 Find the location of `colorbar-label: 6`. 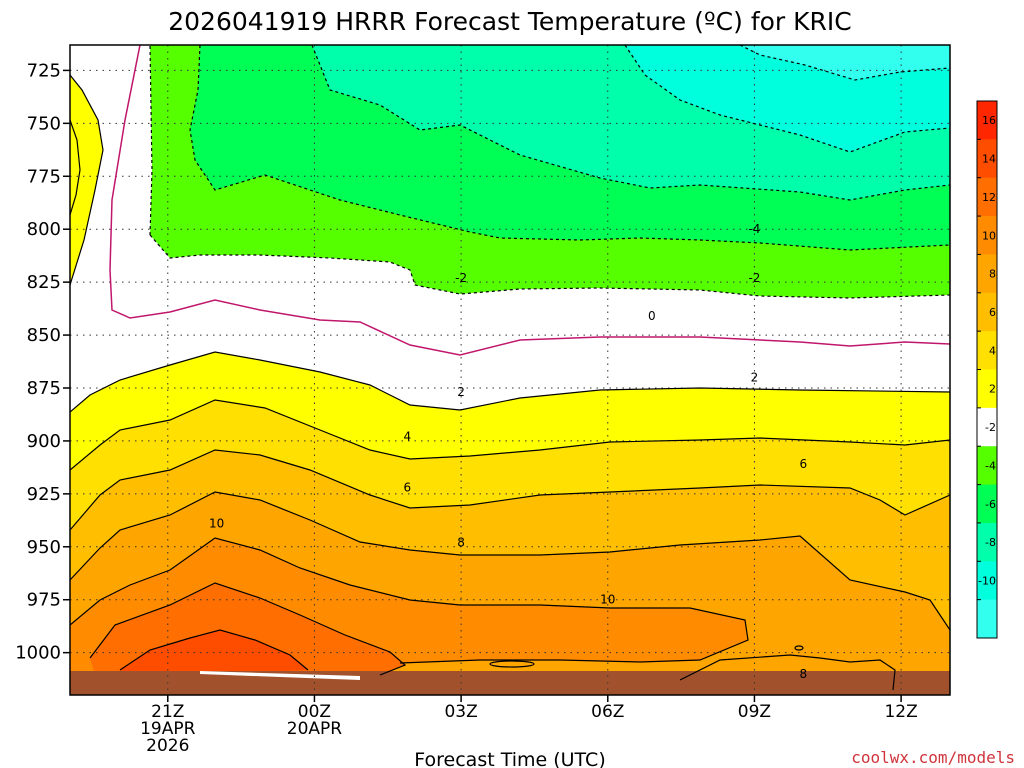

colorbar-label: 6 is located at coordinates (992, 312).